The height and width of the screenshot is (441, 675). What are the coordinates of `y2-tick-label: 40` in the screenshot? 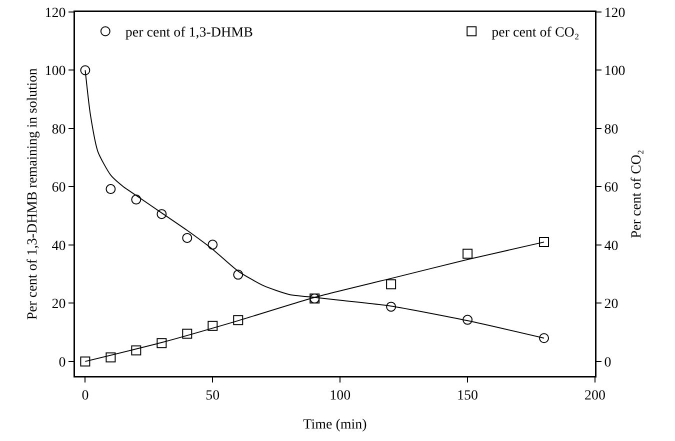 It's located at (611, 246).